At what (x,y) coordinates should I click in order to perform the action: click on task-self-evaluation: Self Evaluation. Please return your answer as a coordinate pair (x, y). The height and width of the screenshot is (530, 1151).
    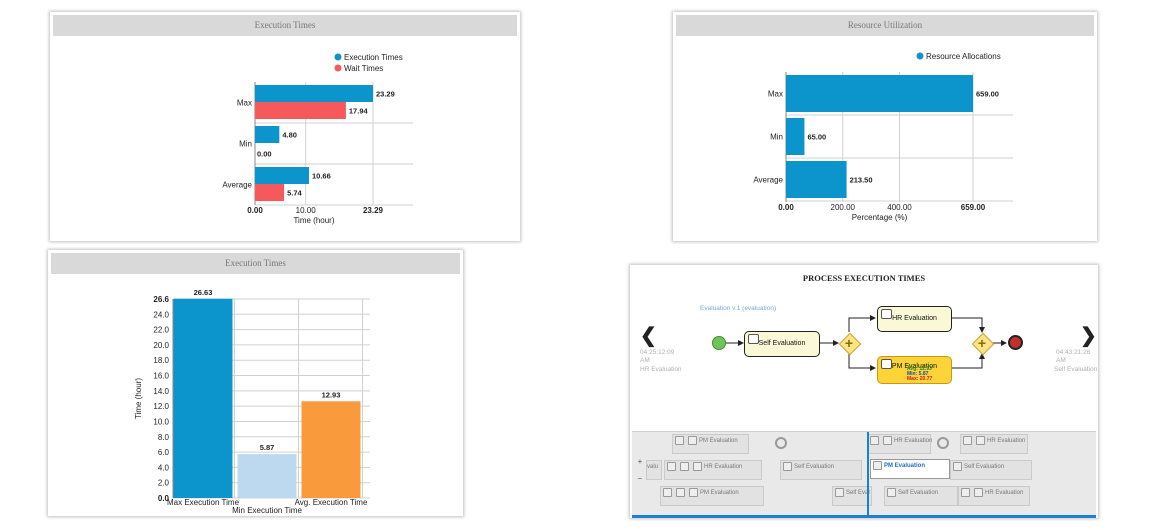
    Looking at the image, I should click on (782, 344).